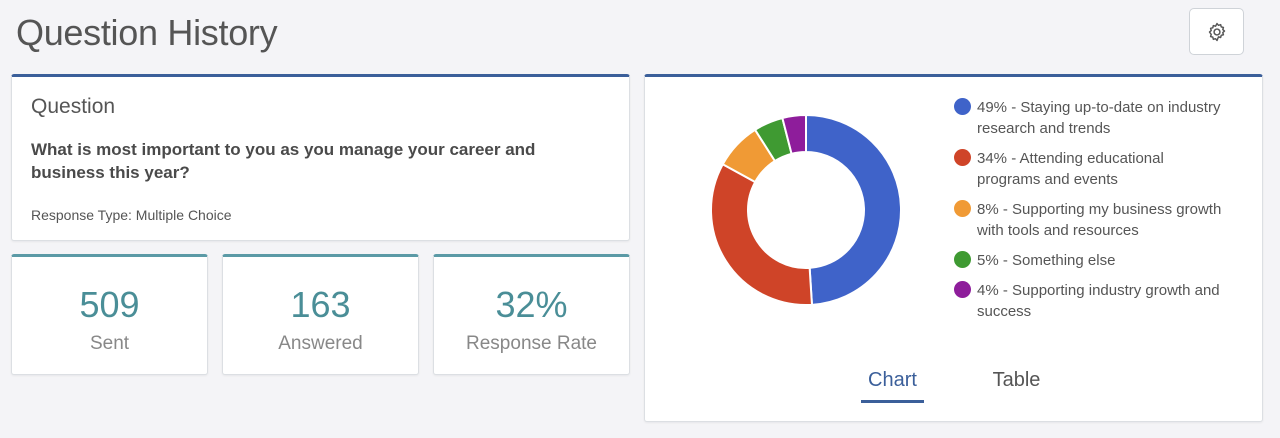  I want to click on legend-item: 5% - Something else, so click(1089, 260).